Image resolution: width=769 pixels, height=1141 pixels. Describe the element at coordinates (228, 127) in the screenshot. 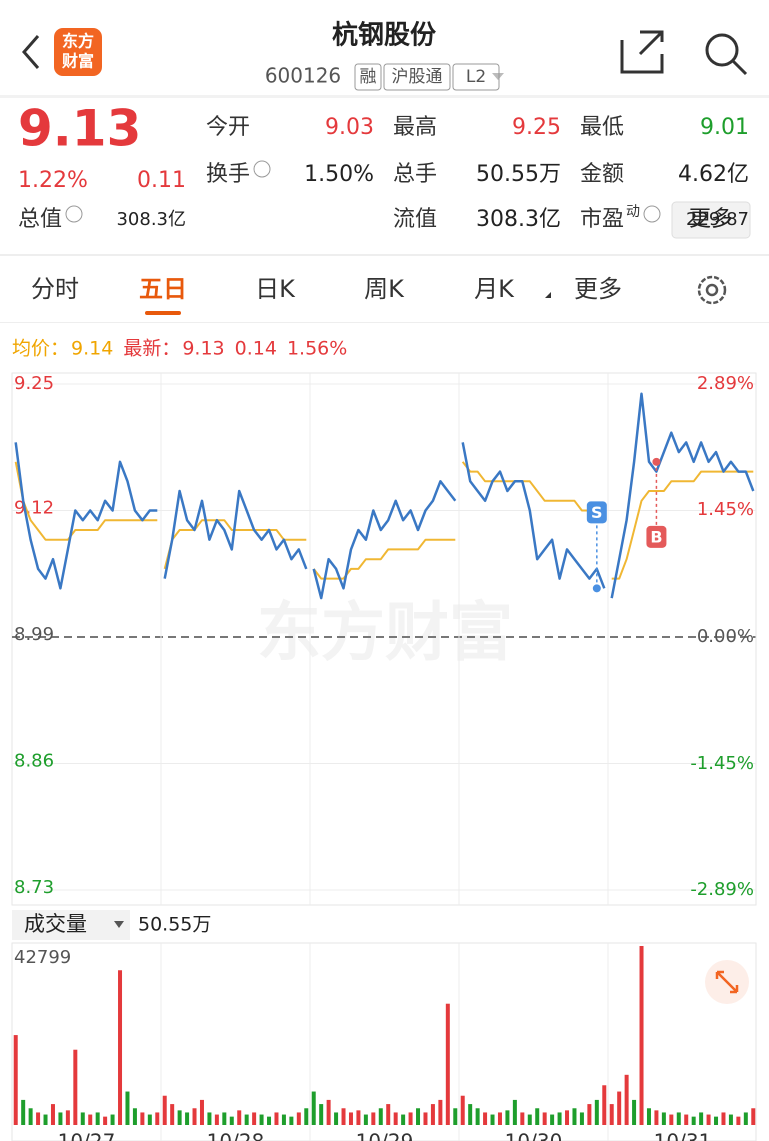

I see `field-label: 今开` at that location.